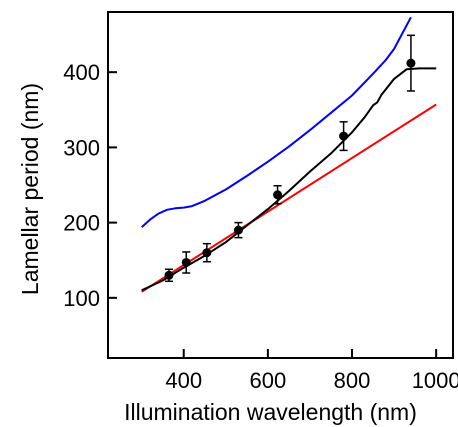 The height and width of the screenshot is (427, 458). What do you see at coordinates (81, 72) in the screenshot?
I see `y-tick-label: 400` at bounding box center [81, 72].